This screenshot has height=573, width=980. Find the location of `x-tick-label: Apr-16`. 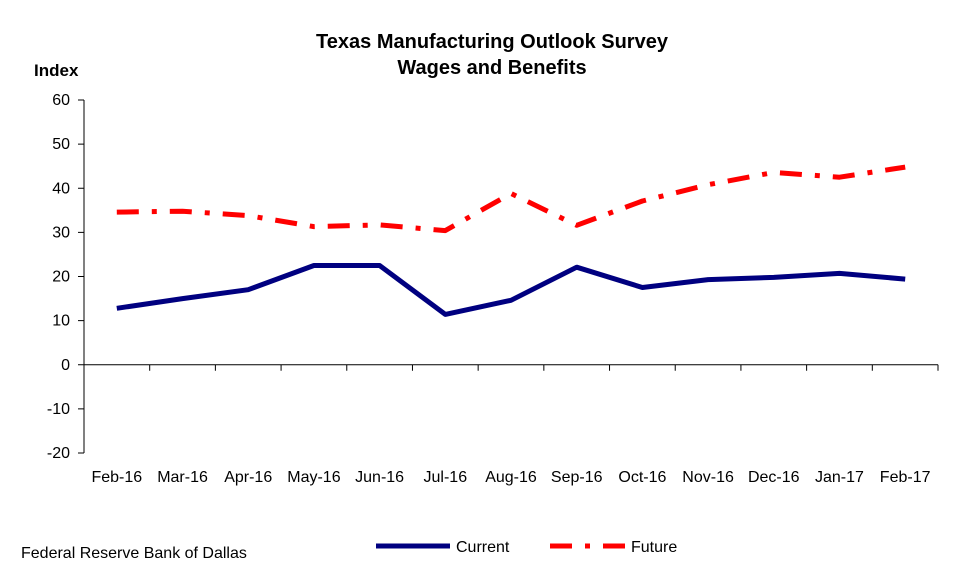

x-tick-label: Apr-16 is located at coordinates (248, 477).